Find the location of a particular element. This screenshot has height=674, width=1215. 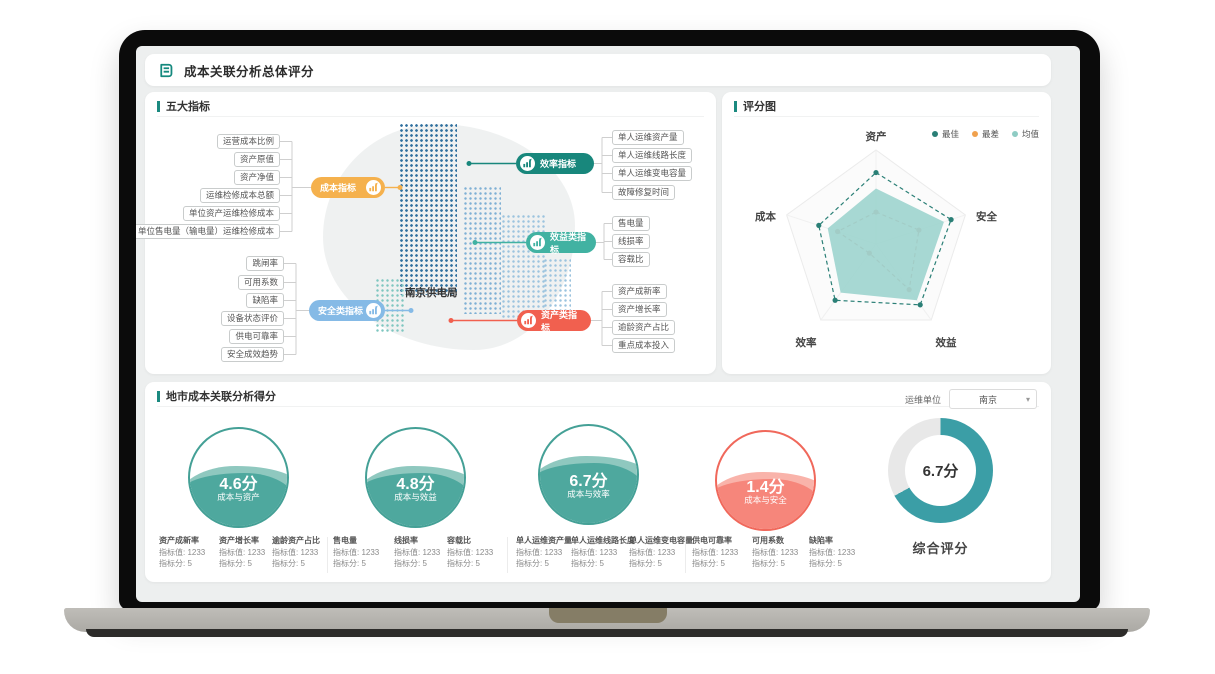

gauge-cost-safety: 1.4分 成本与安全 is located at coordinates (765, 480).